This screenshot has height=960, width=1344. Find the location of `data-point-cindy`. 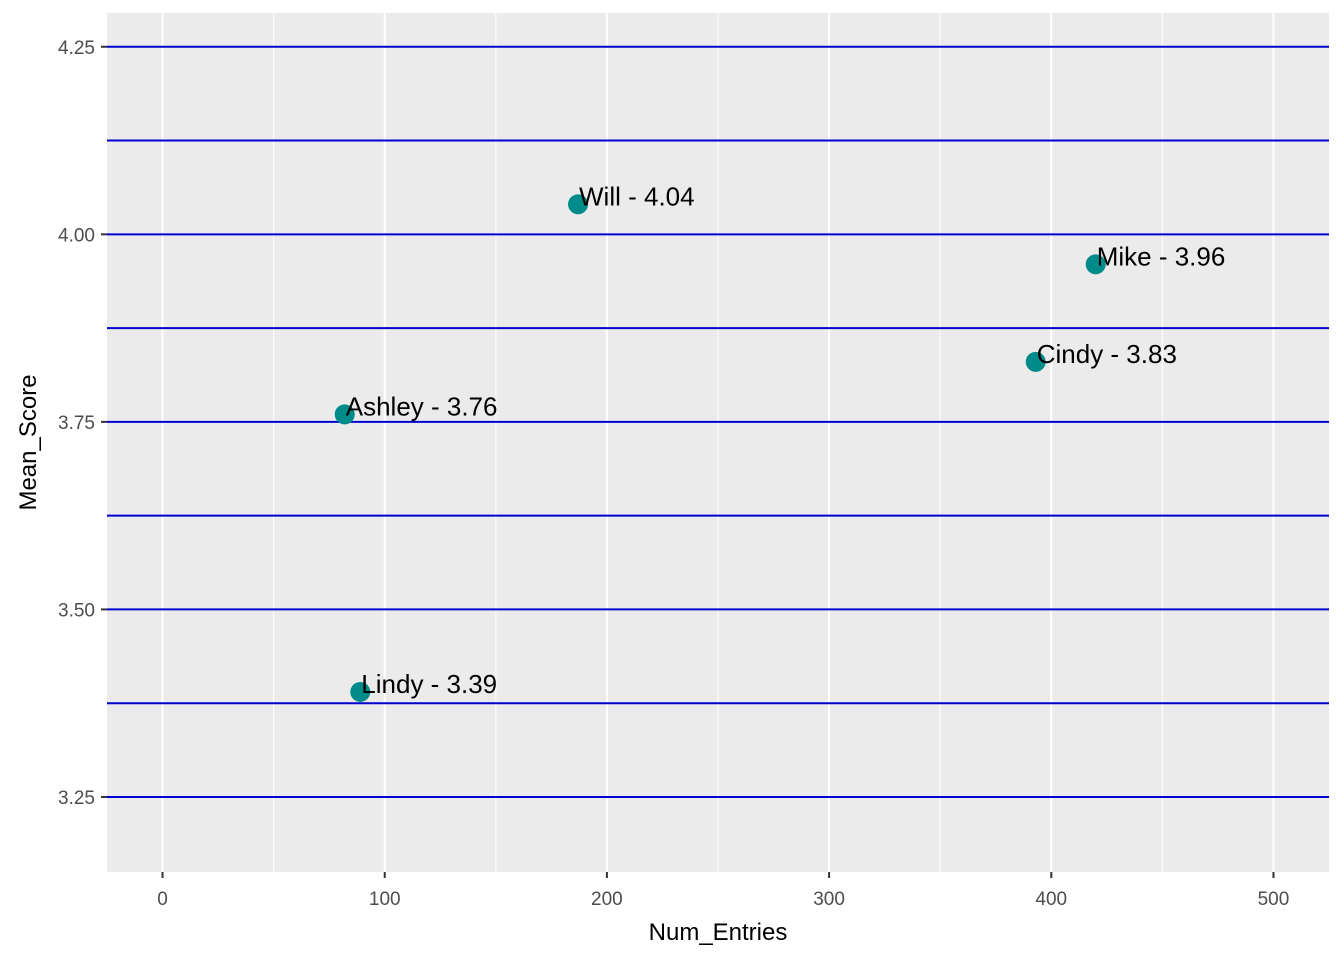

data-point-cindy is located at coordinates (1035, 361).